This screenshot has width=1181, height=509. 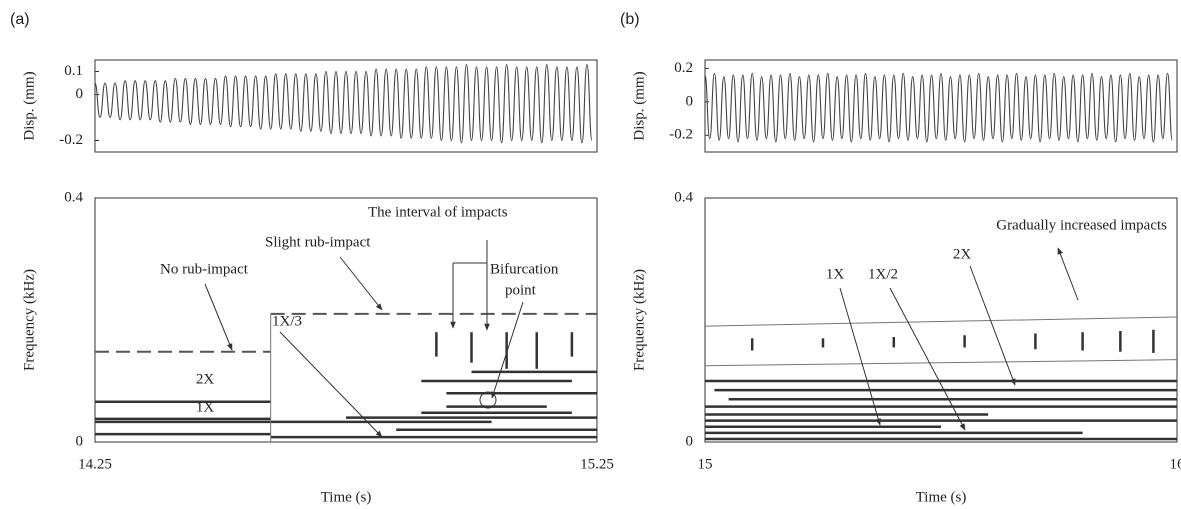 I want to click on annotation: Gradually increased impacts, so click(x=1081, y=225).